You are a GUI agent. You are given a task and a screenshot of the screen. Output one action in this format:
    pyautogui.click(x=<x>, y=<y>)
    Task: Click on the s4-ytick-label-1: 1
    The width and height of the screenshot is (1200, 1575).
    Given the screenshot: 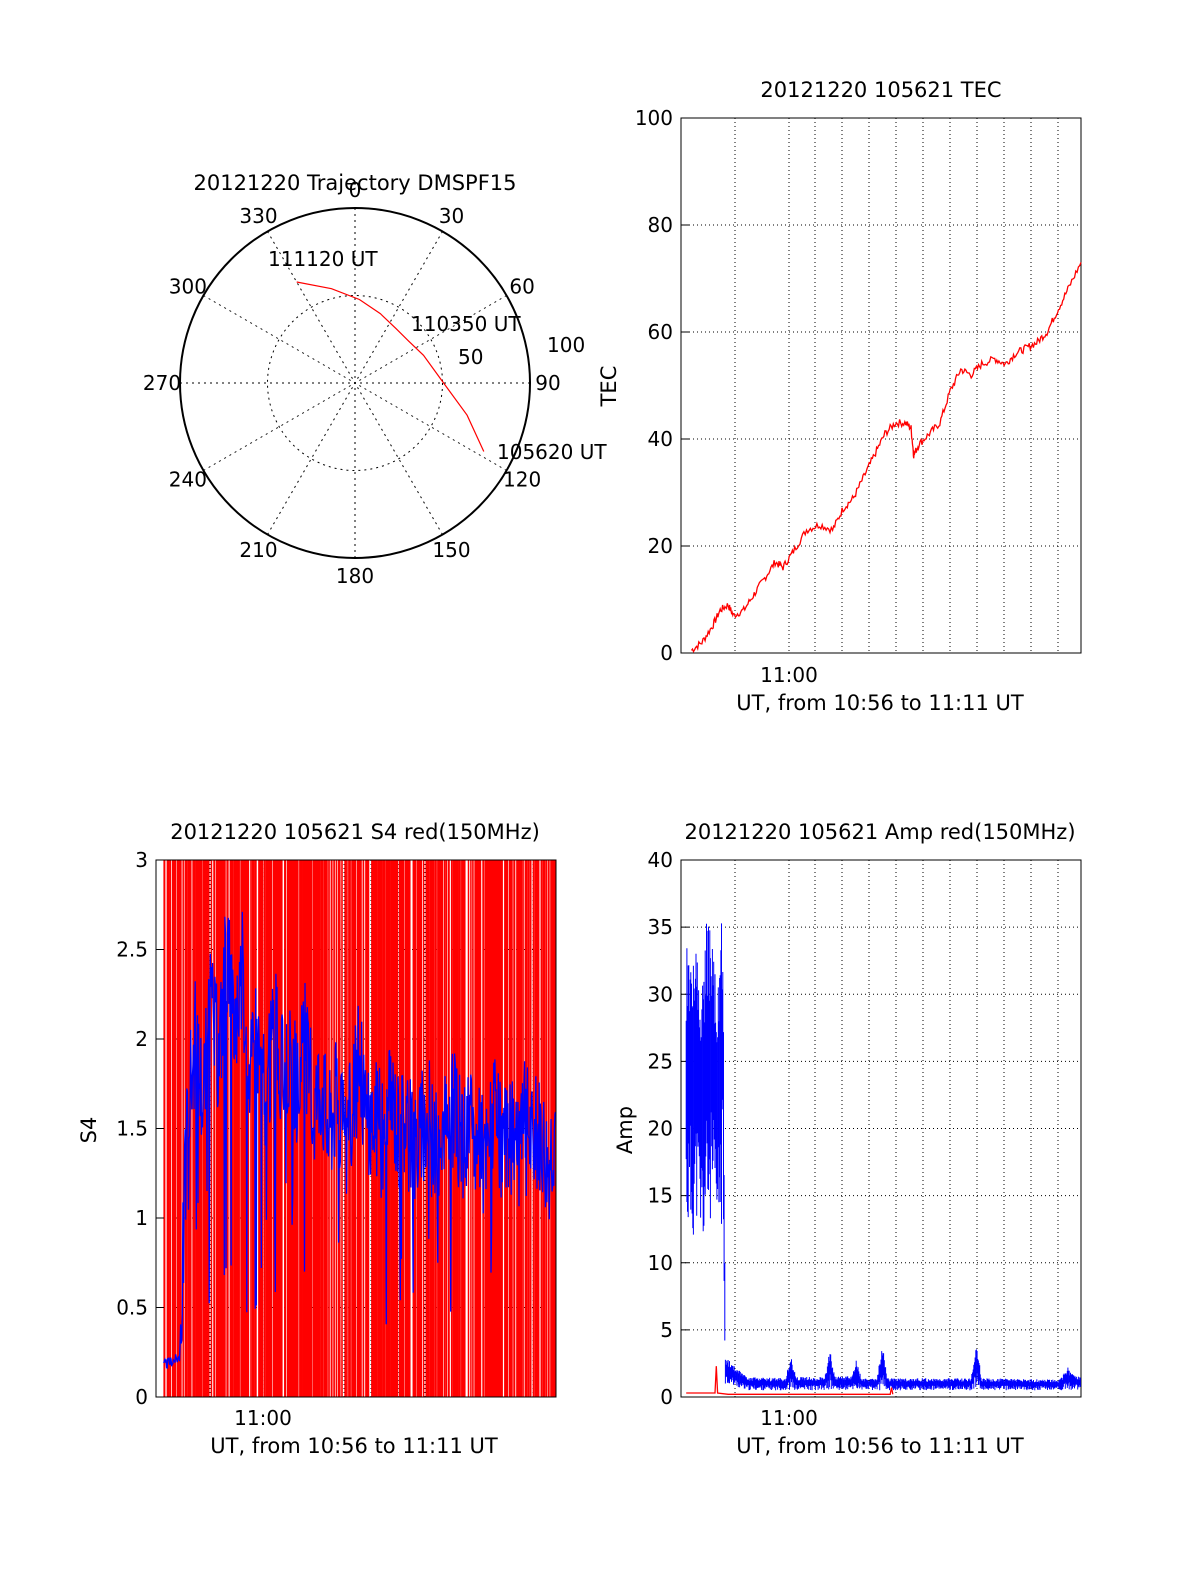 What is the action you would take?
    pyautogui.click(x=141, y=1218)
    